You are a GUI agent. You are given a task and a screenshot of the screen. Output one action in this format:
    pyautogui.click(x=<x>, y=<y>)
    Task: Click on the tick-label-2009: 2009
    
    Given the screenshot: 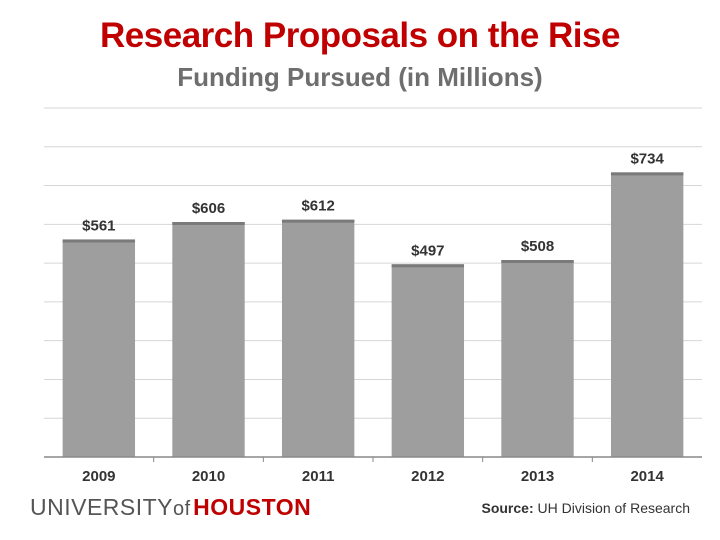 What is the action you would take?
    pyautogui.click(x=98, y=476)
    